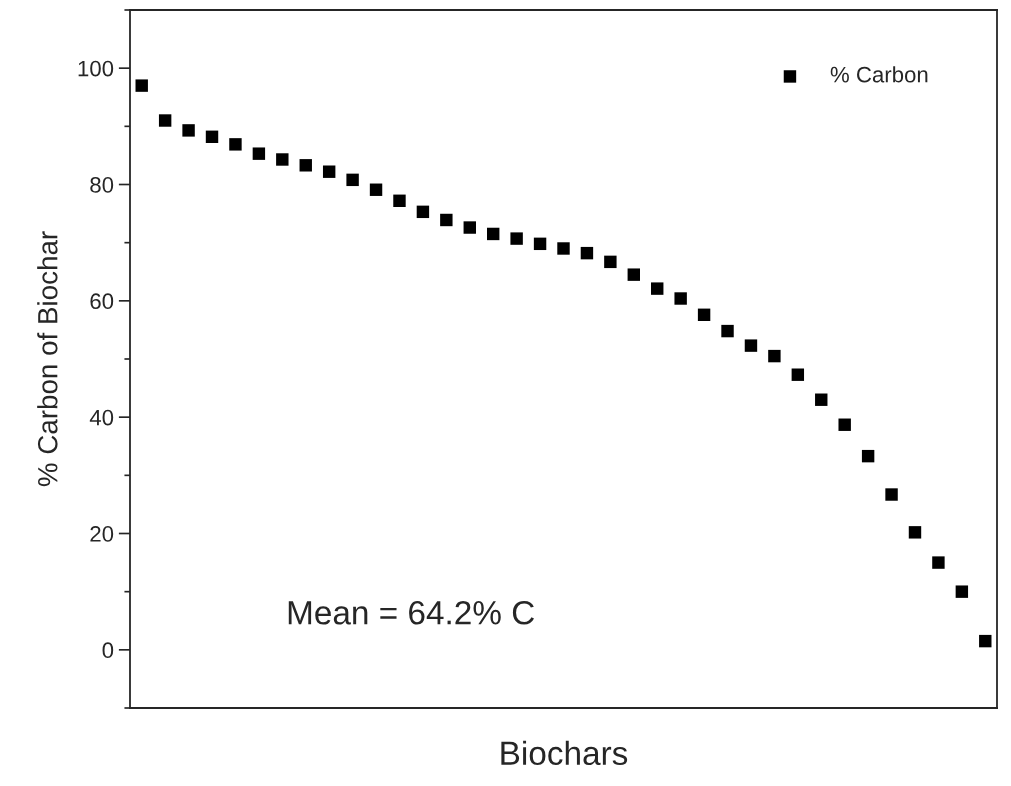 The width and height of the screenshot is (1011, 786). Describe the element at coordinates (47, 359) in the screenshot. I see `y-axis-title: % Carbon of Biochar` at that location.